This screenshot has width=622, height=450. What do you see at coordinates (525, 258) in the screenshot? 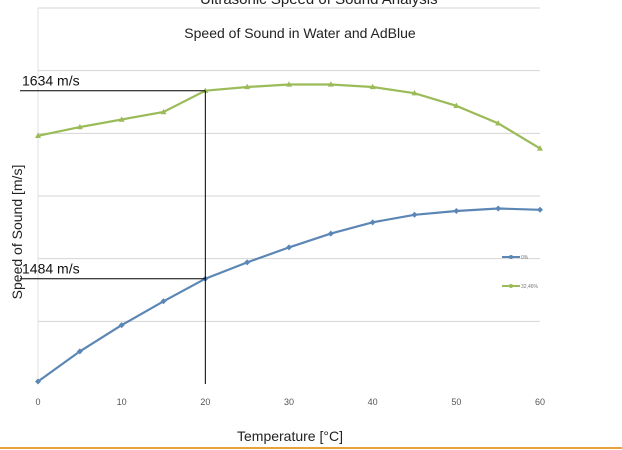
I see `legend-label: 0%` at bounding box center [525, 258].